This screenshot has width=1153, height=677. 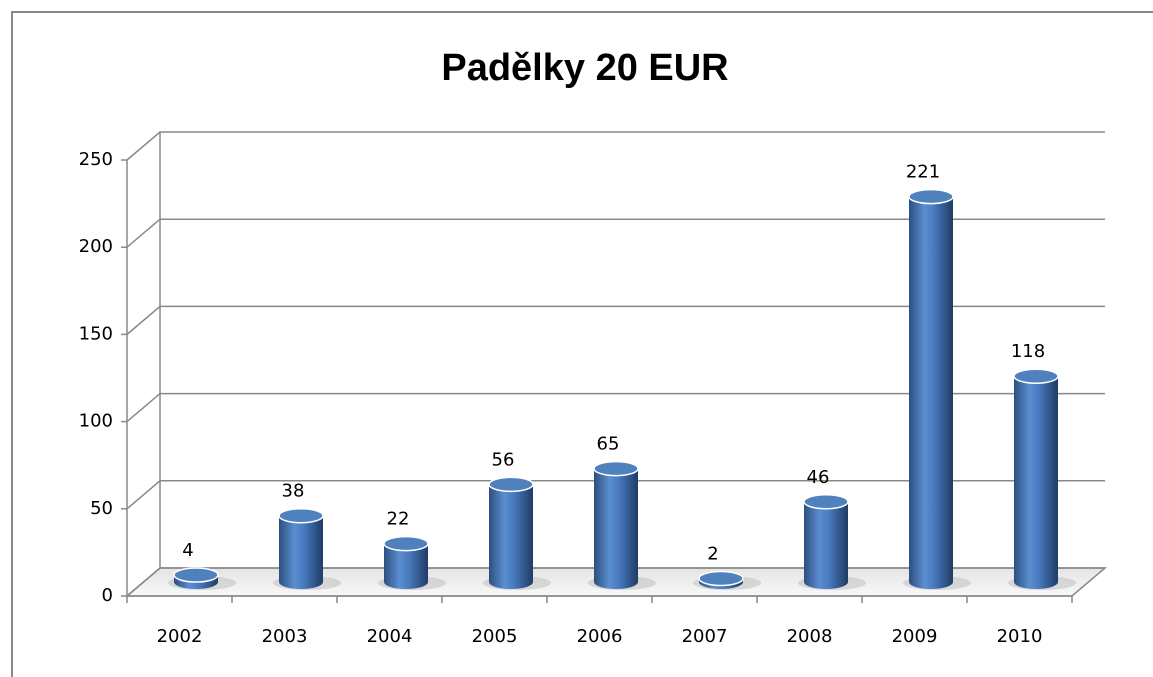 What do you see at coordinates (96, 333) in the screenshot?
I see `y-tick-label: 150` at bounding box center [96, 333].